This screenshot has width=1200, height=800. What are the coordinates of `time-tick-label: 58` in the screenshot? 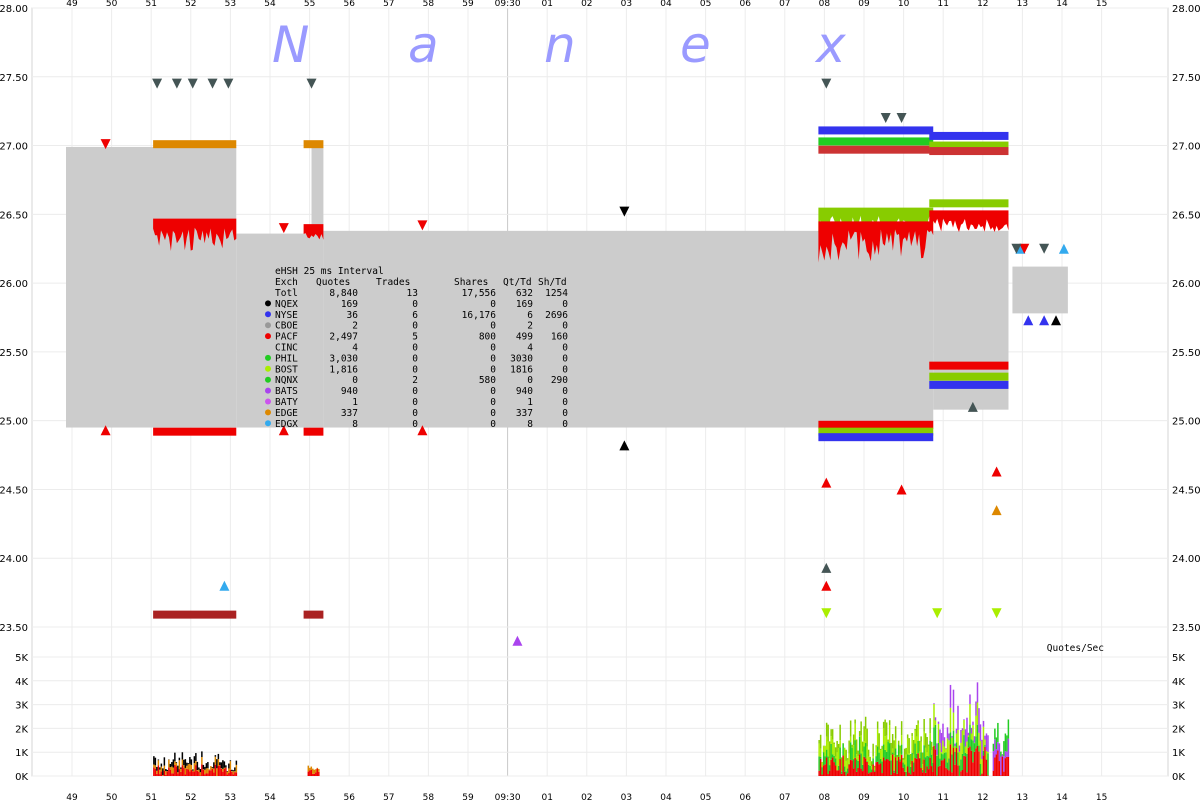 It's located at (429, 4).